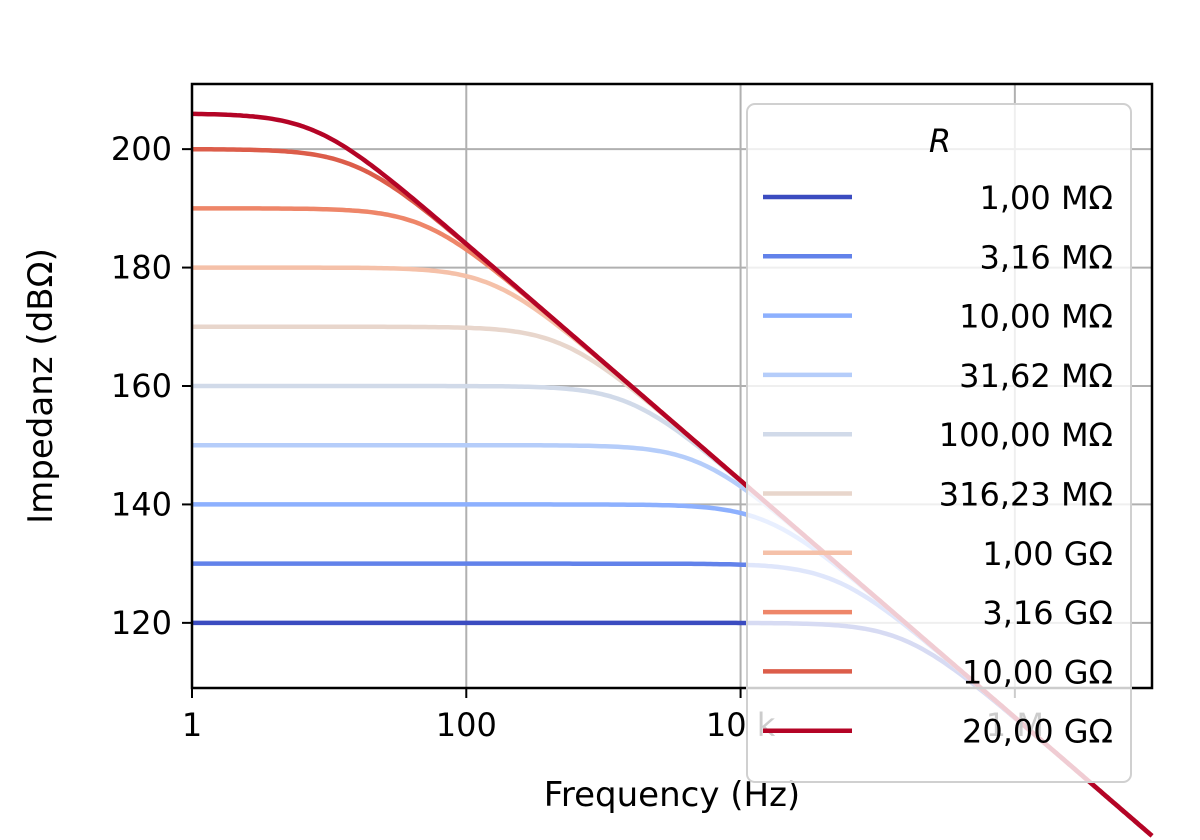 The width and height of the screenshot is (1200, 840). Describe the element at coordinates (141, 386) in the screenshot. I see `y-tick-label: 160` at that location.